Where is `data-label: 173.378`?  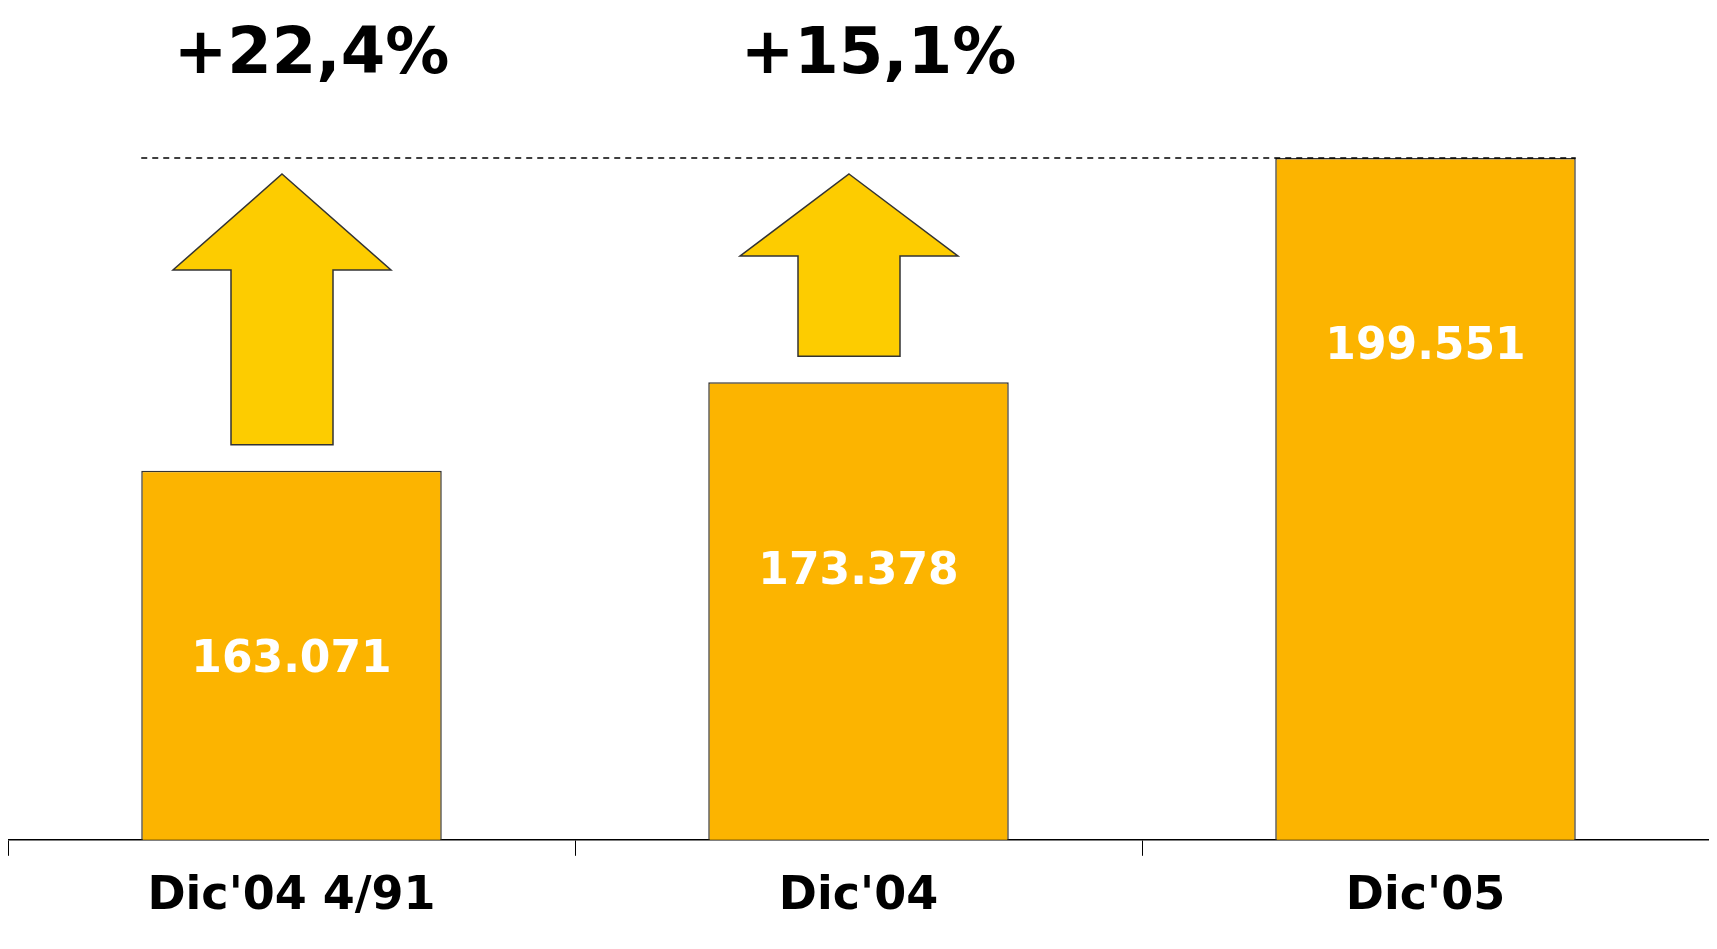 data-label: 173.378 is located at coordinates (858, 568).